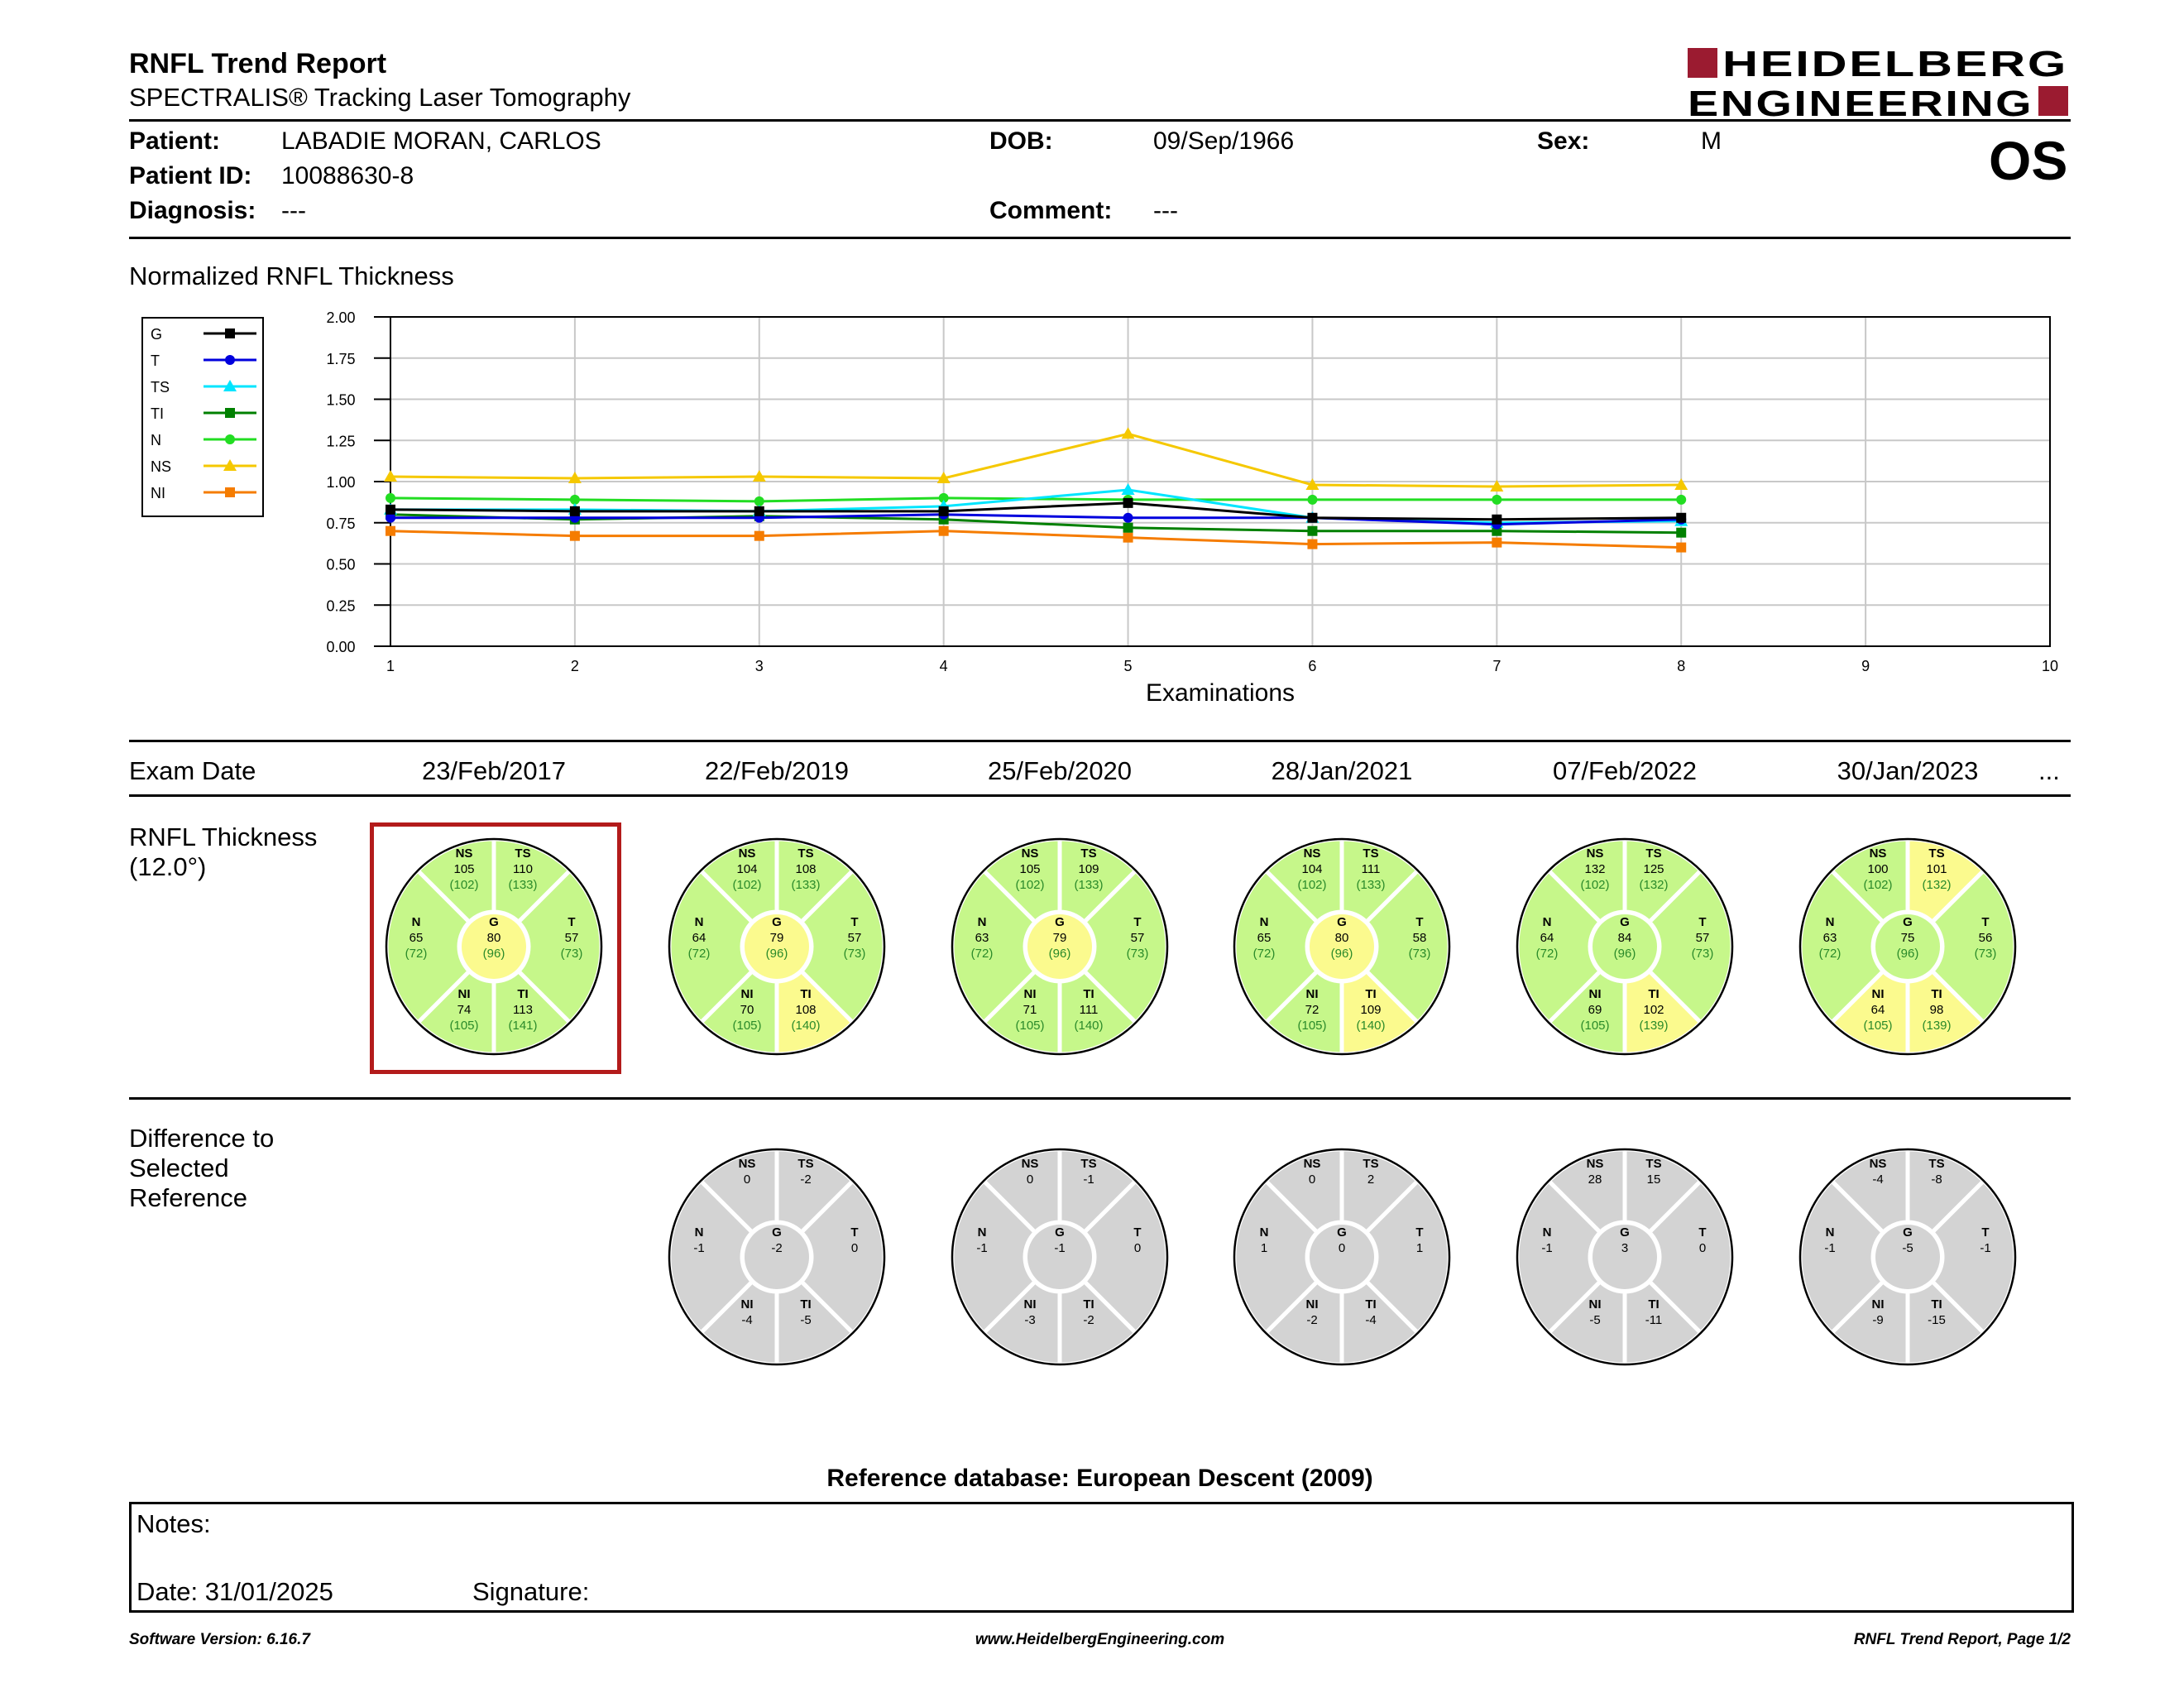 Image resolution: width=2184 pixels, height=1688 pixels. Describe the element at coordinates (1908, 770) in the screenshot. I see `exam-date-6: 30/Jan/2023` at that location.